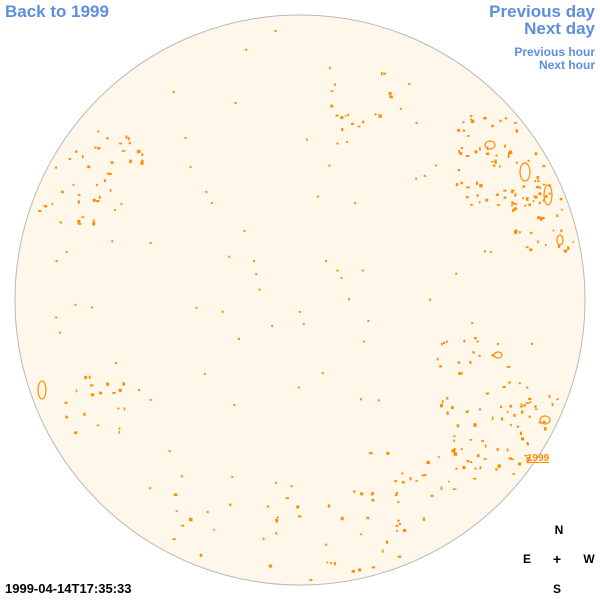 The image size is (600, 600). Describe the element at coordinates (526, 559) in the screenshot. I see `compass-east-label: E` at that location.